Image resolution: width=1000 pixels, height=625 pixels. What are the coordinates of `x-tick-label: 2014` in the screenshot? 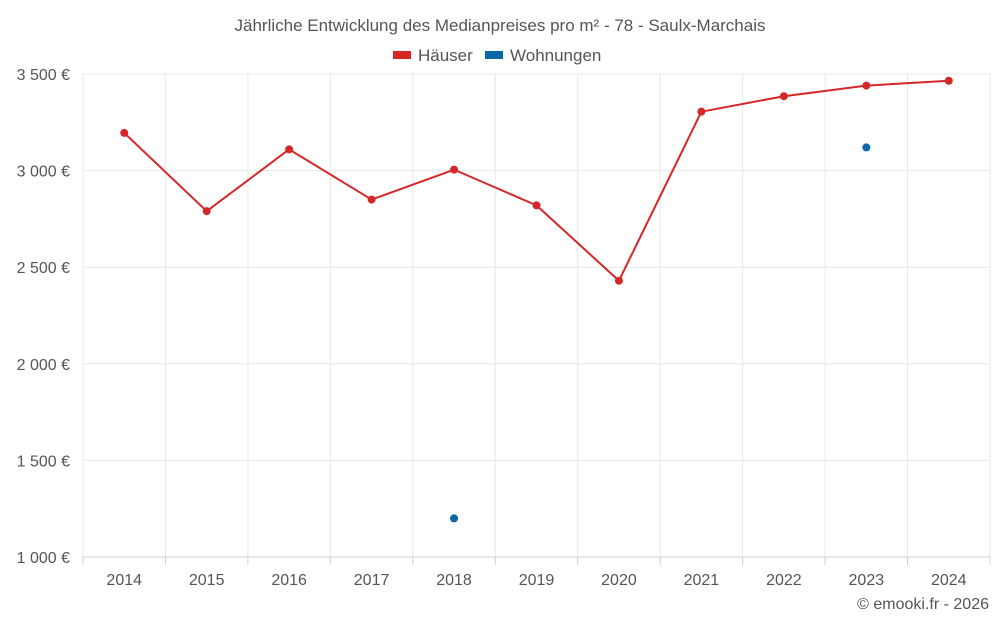 It's located at (124, 580).